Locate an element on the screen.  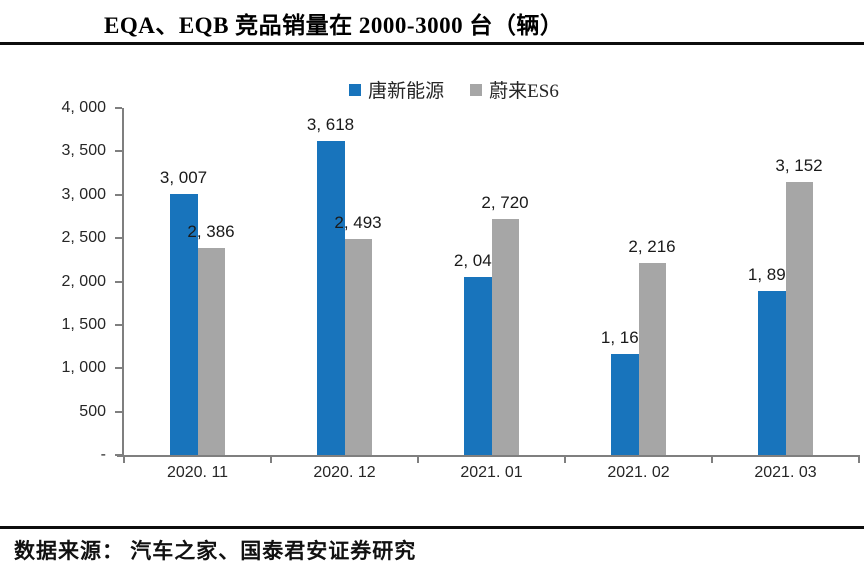
legend-swatch-blue-icon is located at coordinates (355, 89).